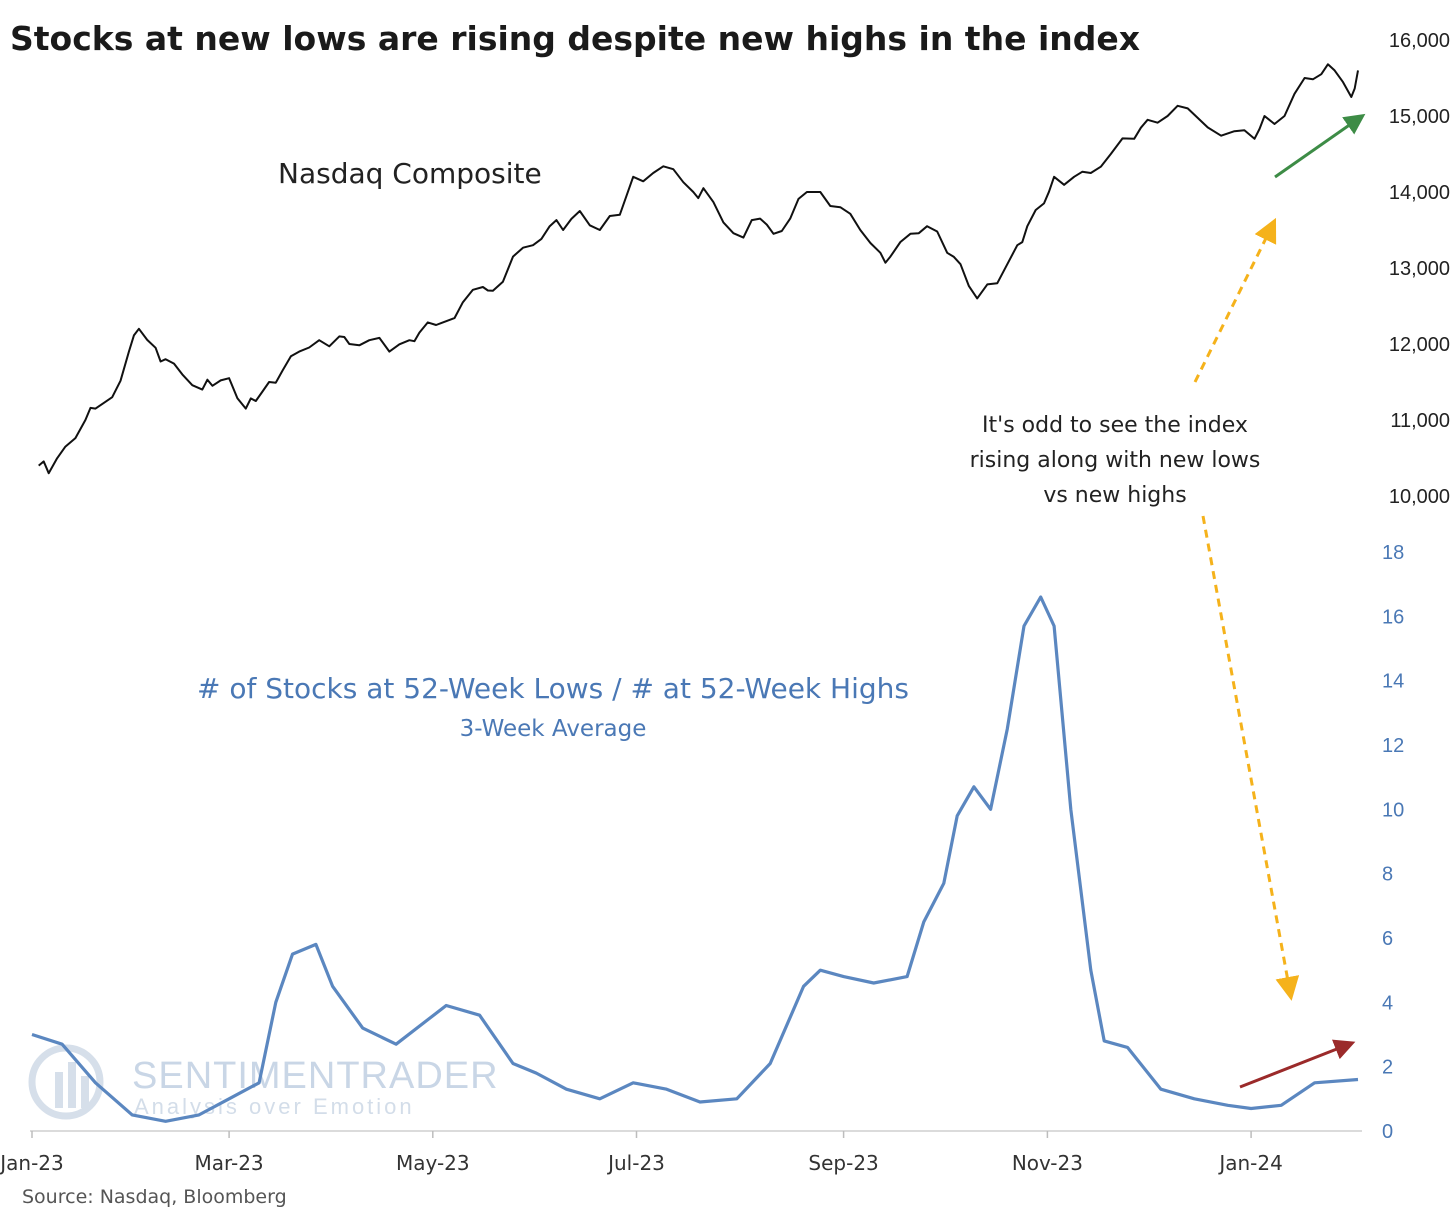 The image size is (1456, 1216). I want to click on ratio-tick-label: 8, so click(1387, 875).